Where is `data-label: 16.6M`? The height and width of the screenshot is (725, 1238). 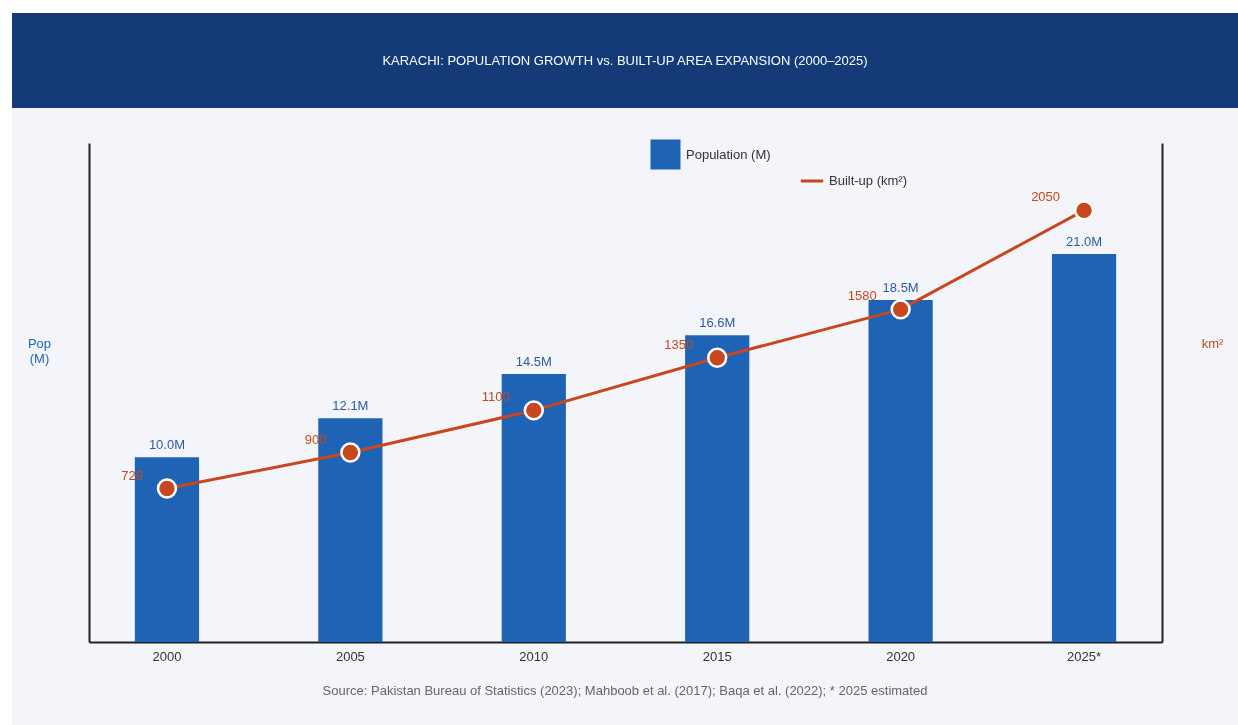 data-label: 16.6M is located at coordinates (717, 323).